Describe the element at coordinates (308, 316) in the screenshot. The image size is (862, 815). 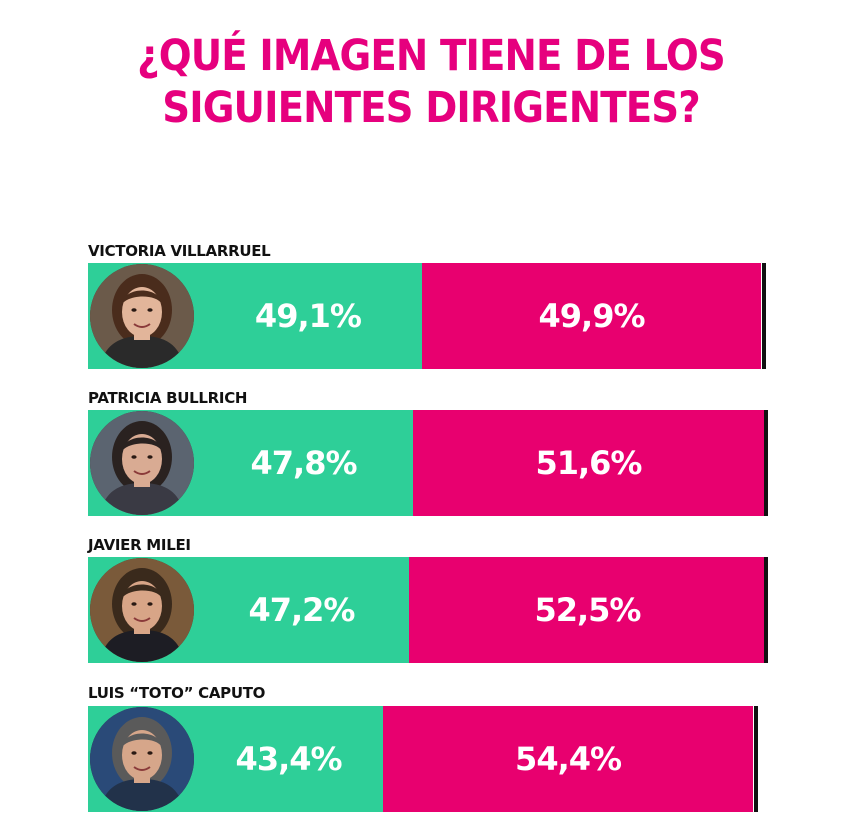
I see `value-label-positive-victoria-villarruel: 49,1%` at that location.